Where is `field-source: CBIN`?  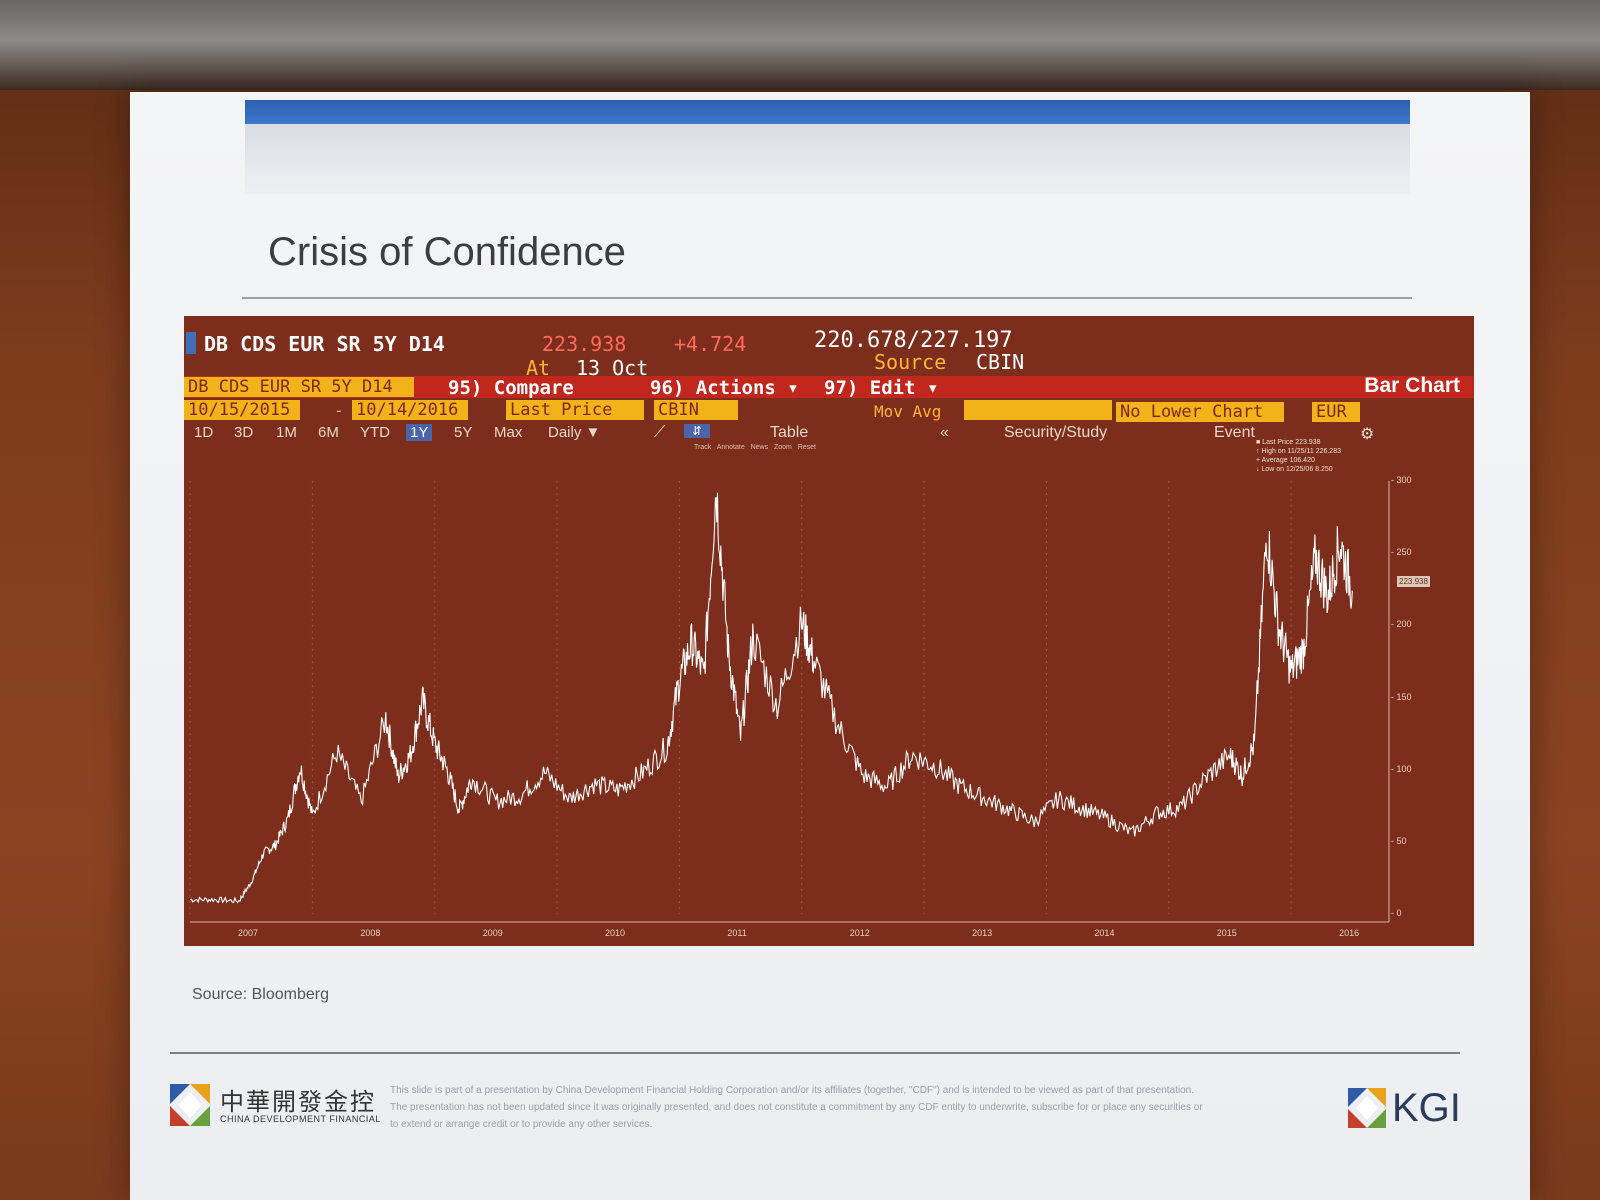 field-source: CBIN is located at coordinates (696, 410).